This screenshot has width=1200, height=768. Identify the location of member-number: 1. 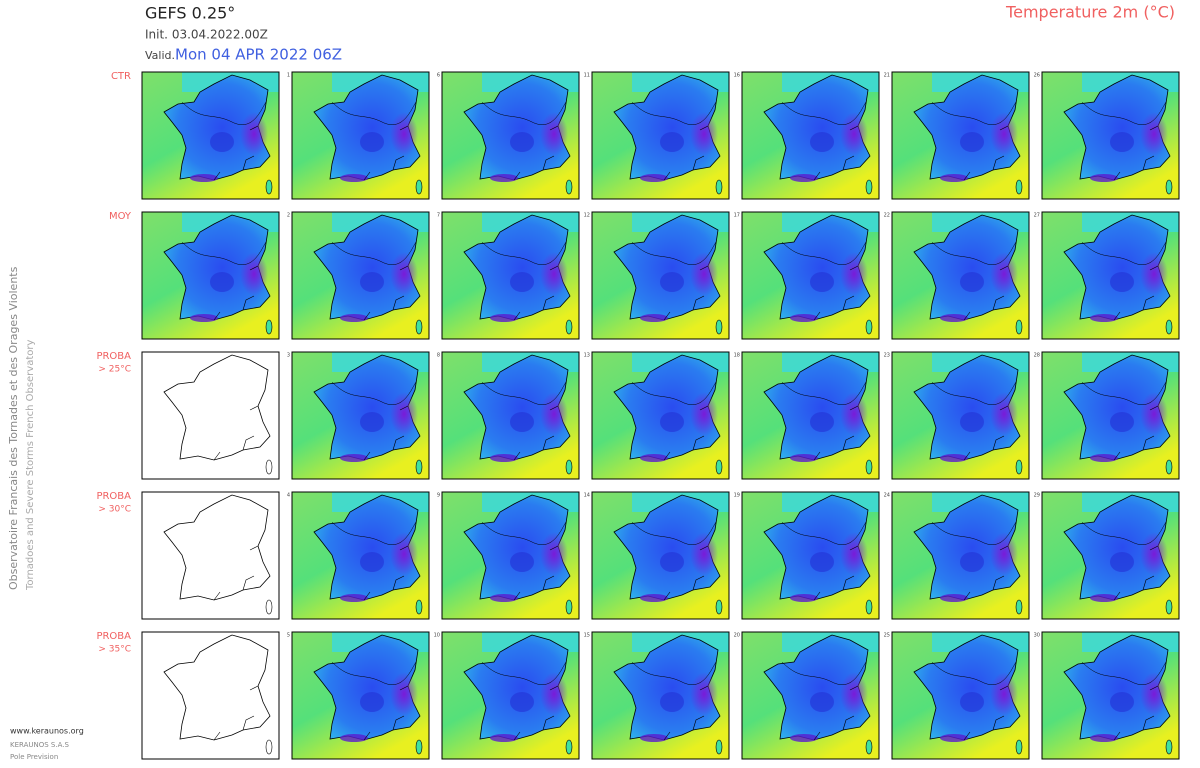
(288, 76).